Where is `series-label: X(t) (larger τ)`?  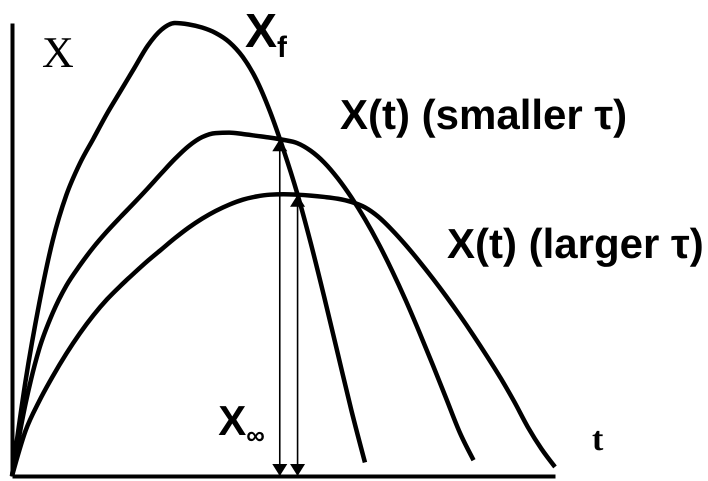
series-label: X(t) (larger τ) is located at coordinates (575, 243).